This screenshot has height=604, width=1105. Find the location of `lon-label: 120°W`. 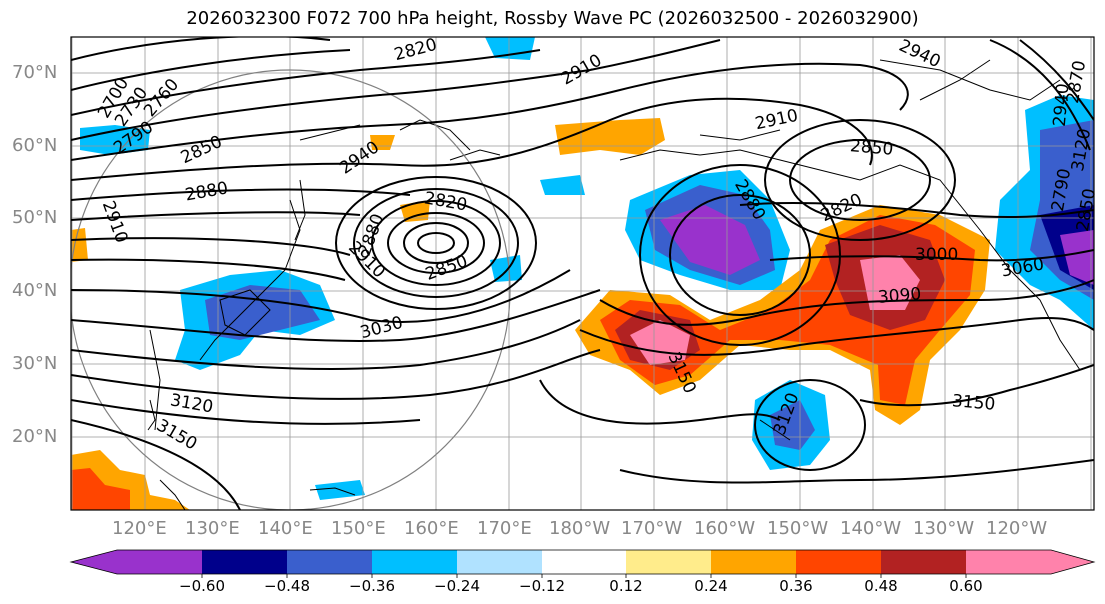

lon-label: 120°W is located at coordinates (1017, 528).